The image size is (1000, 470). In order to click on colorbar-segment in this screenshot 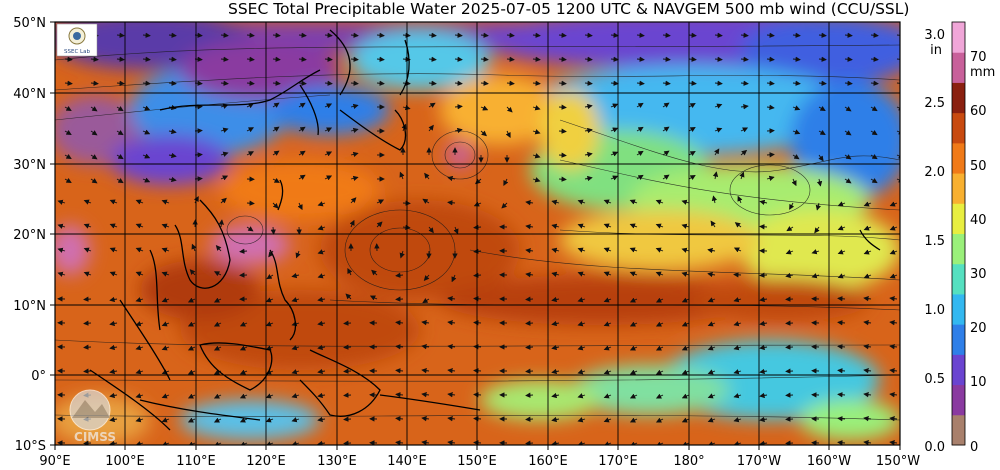, I will do `click(958, 400)`.